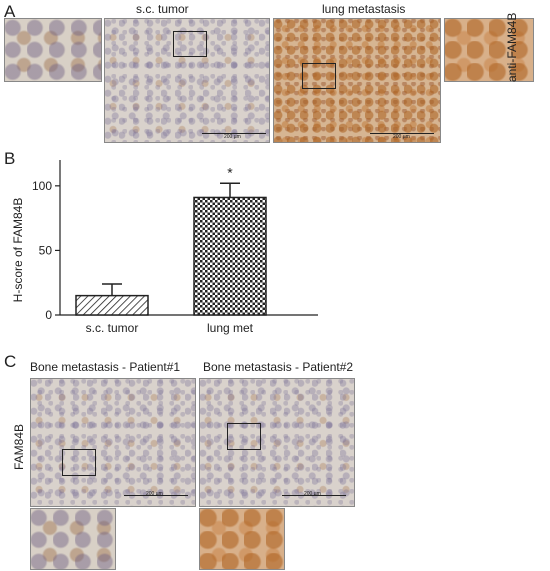 Image resolution: width=550 pixels, height=571 pixels. Describe the element at coordinates (46, 250) in the screenshot. I see `y-tick-label-1: 50` at that location.